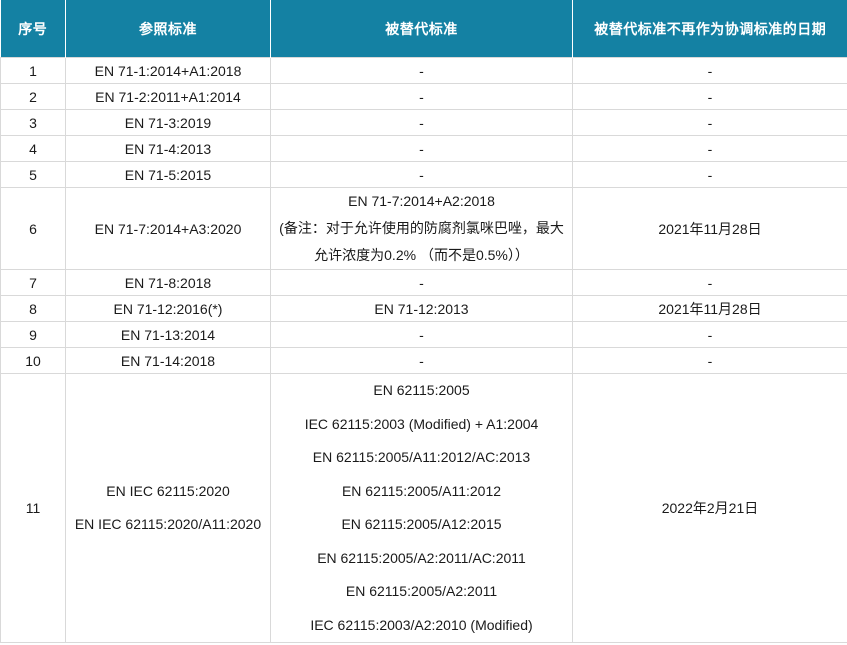  I want to click on header-reference-standard: 参照标准, so click(168, 29).